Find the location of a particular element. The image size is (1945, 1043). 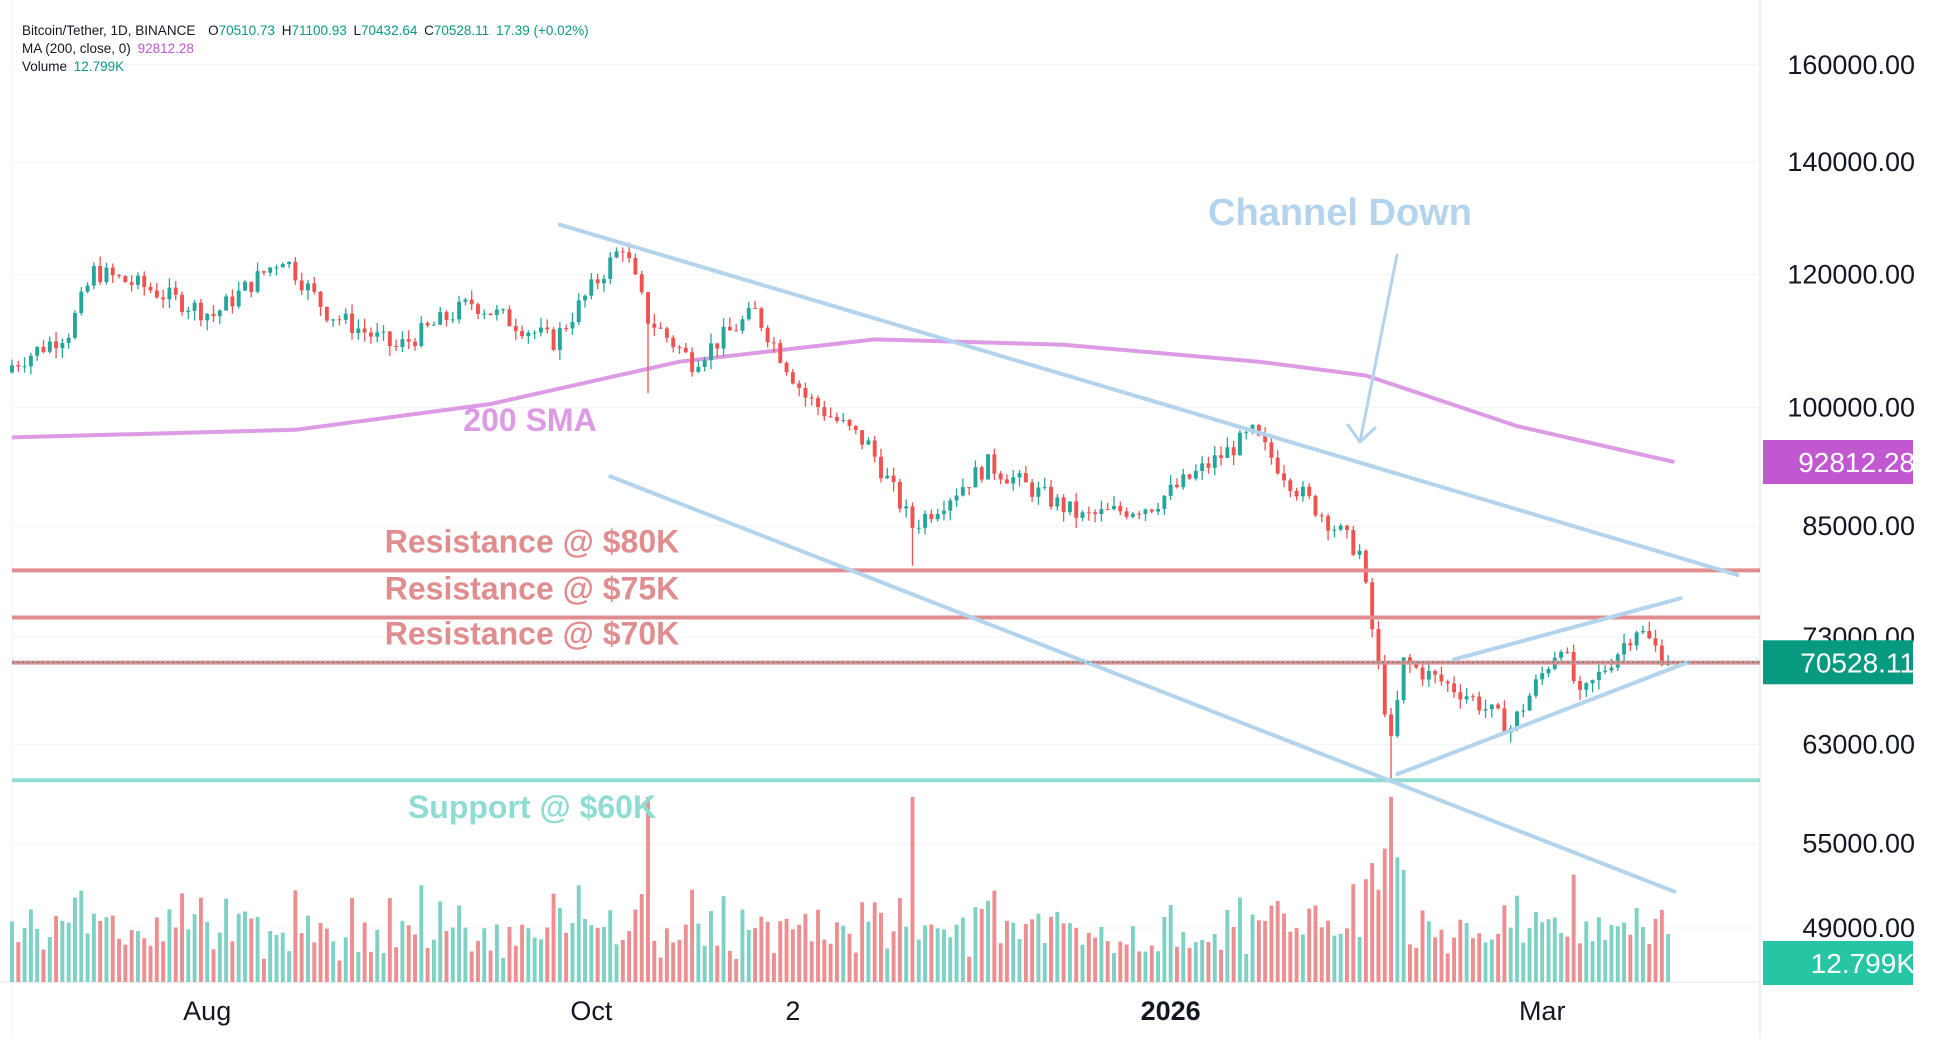

x-tick-label: 2026 is located at coordinates (1171, 1011).